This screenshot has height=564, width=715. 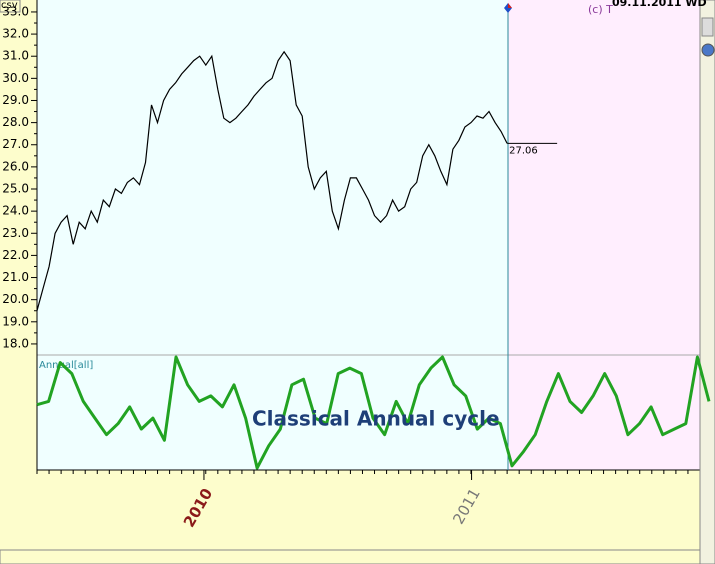 I want to click on y-tick-label: 31.0, so click(x=15, y=56).